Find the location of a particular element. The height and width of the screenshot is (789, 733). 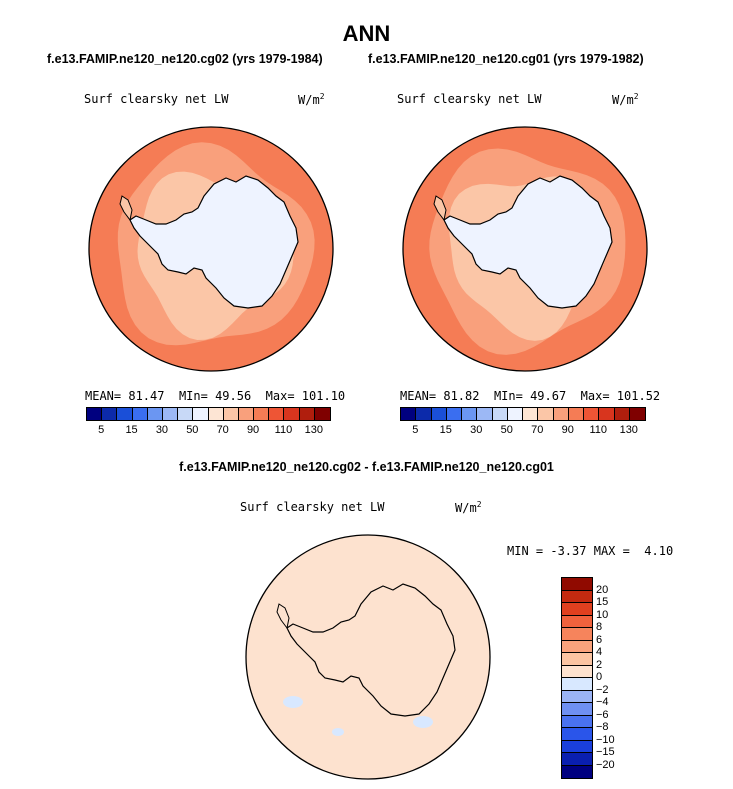

panel-left-label: Surf clearsky net LW is located at coordinates (156, 99).